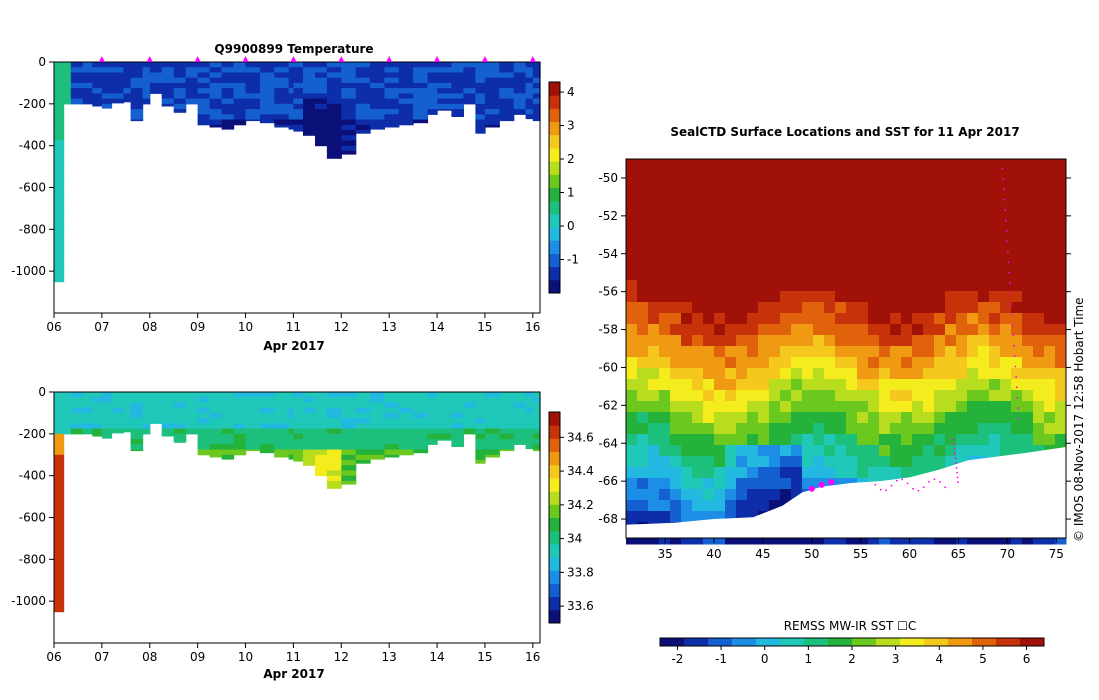 This screenshot has width=1099, height=700. What do you see at coordinates (32, 476) in the screenshot?
I see `y-tick-label: -400` at bounding box center [32, 476].